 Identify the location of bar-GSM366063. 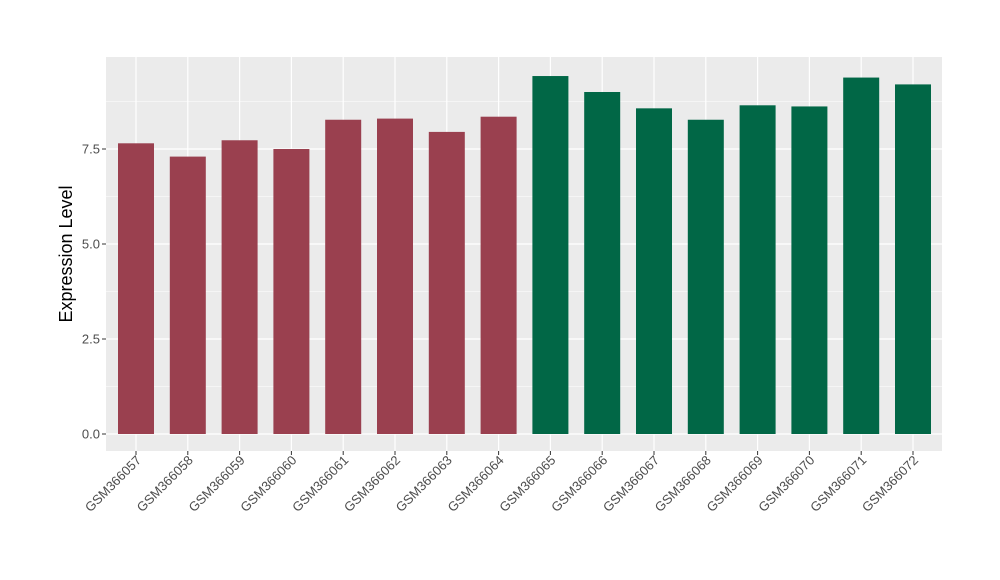
(446, 282).